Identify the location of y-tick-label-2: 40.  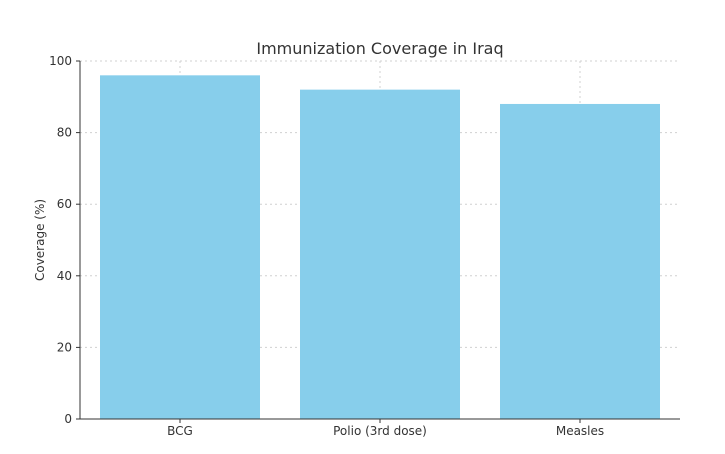
(64, 276).